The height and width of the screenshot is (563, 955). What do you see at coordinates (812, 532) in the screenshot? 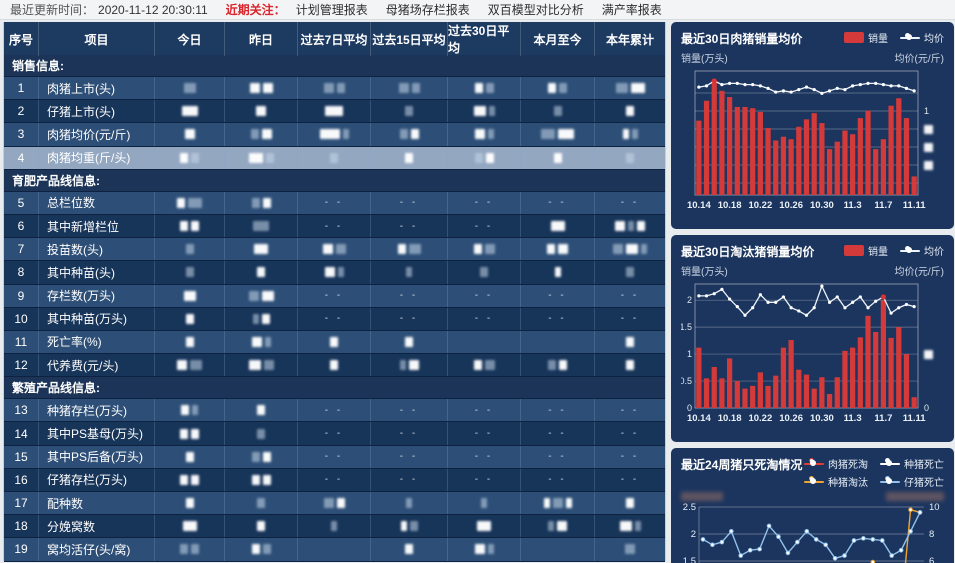
I see `line-chart-death-cull: 2.5 2 1.5 10 8 6` at bounding box center [812, 532].